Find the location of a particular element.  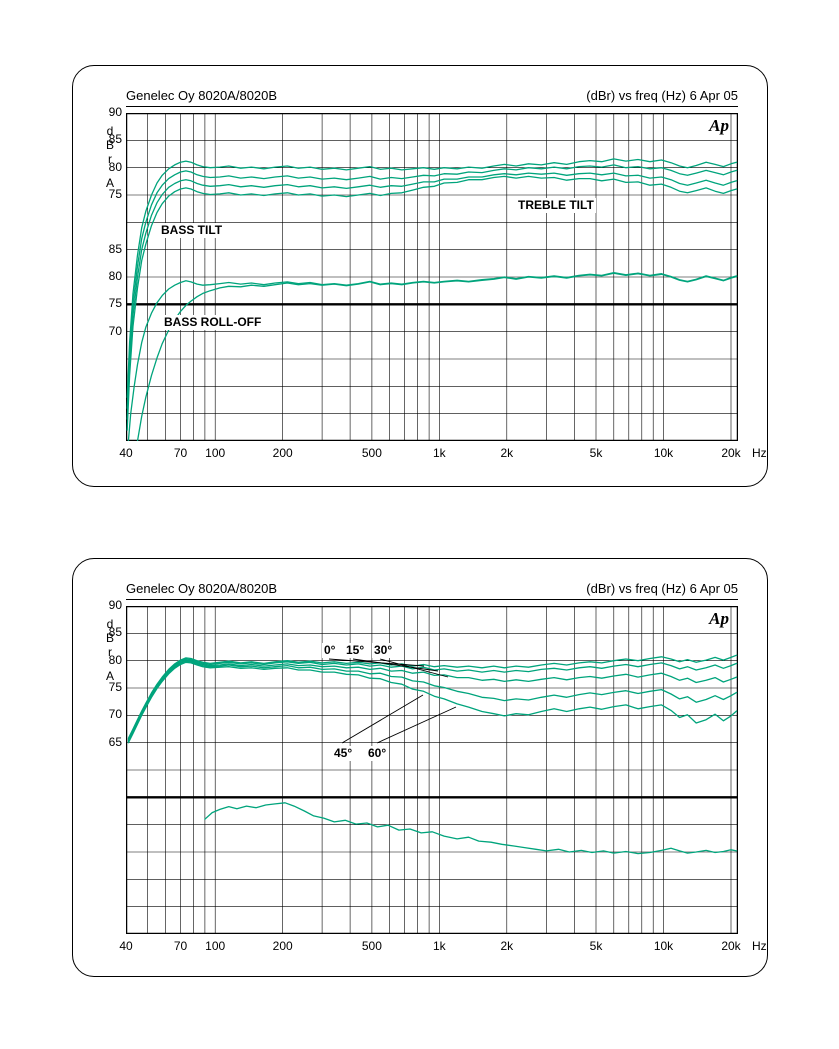

curve-on-axis-0deg is located at coordinates (432, 696).